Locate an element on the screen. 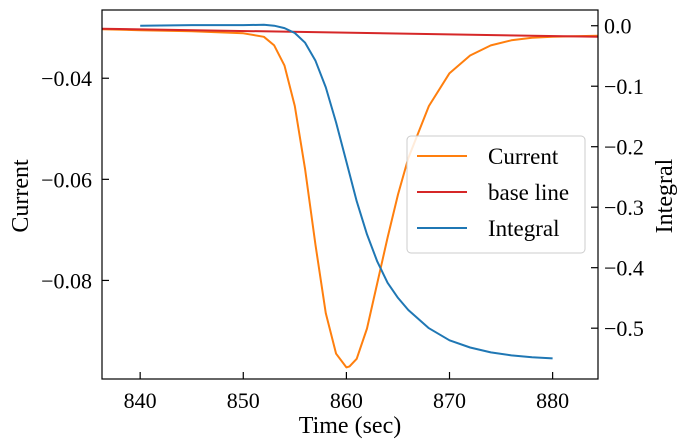  y-right-tick-label: −0.5 is located at coordinates (624, 328).